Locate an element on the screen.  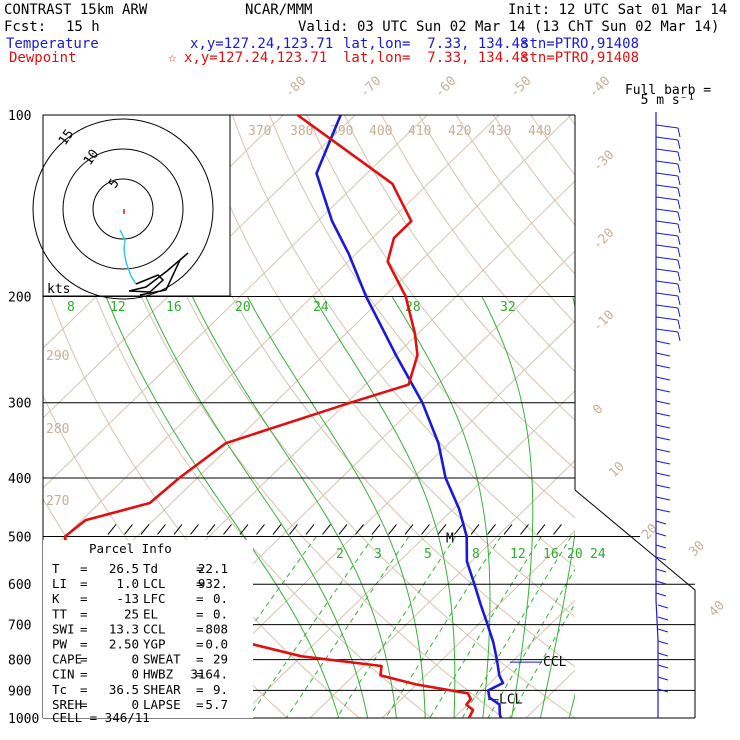
forecast-label: Fcst: is located at coordinates (25, 27).